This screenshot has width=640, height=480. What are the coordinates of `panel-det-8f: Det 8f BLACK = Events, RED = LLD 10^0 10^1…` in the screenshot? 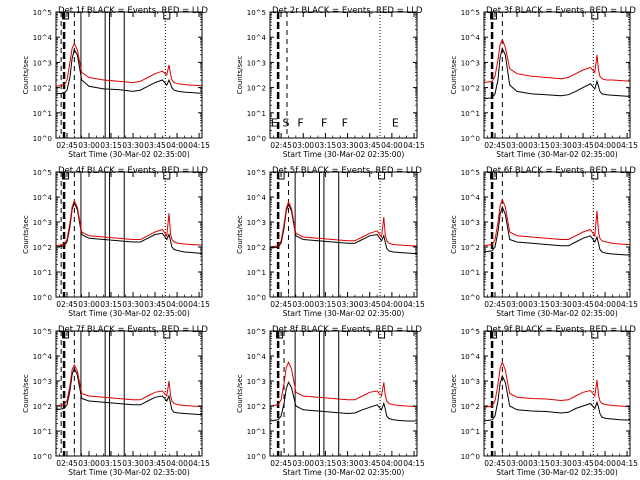 It's located at (330, 401).